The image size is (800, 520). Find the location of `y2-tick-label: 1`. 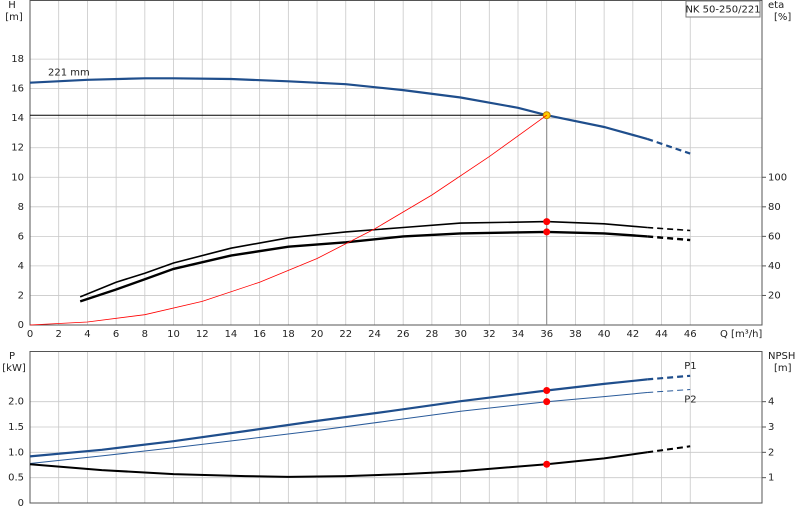

y2-tick-label: 1 is located at coordinates (771, 478).